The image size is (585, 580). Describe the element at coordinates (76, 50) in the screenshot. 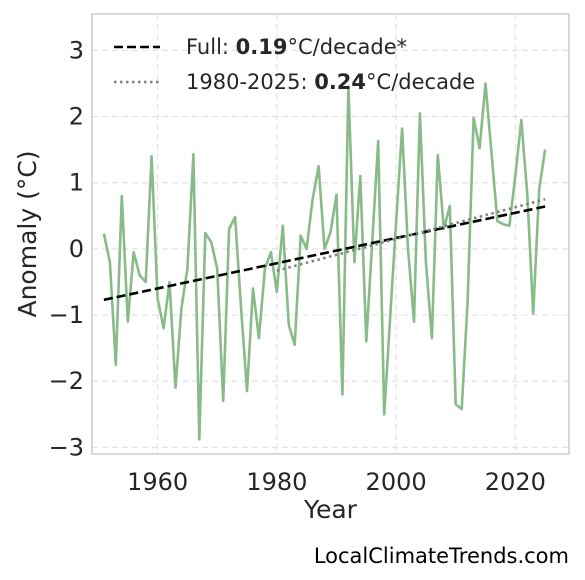

I see `y-tick-label: 3` at that location.